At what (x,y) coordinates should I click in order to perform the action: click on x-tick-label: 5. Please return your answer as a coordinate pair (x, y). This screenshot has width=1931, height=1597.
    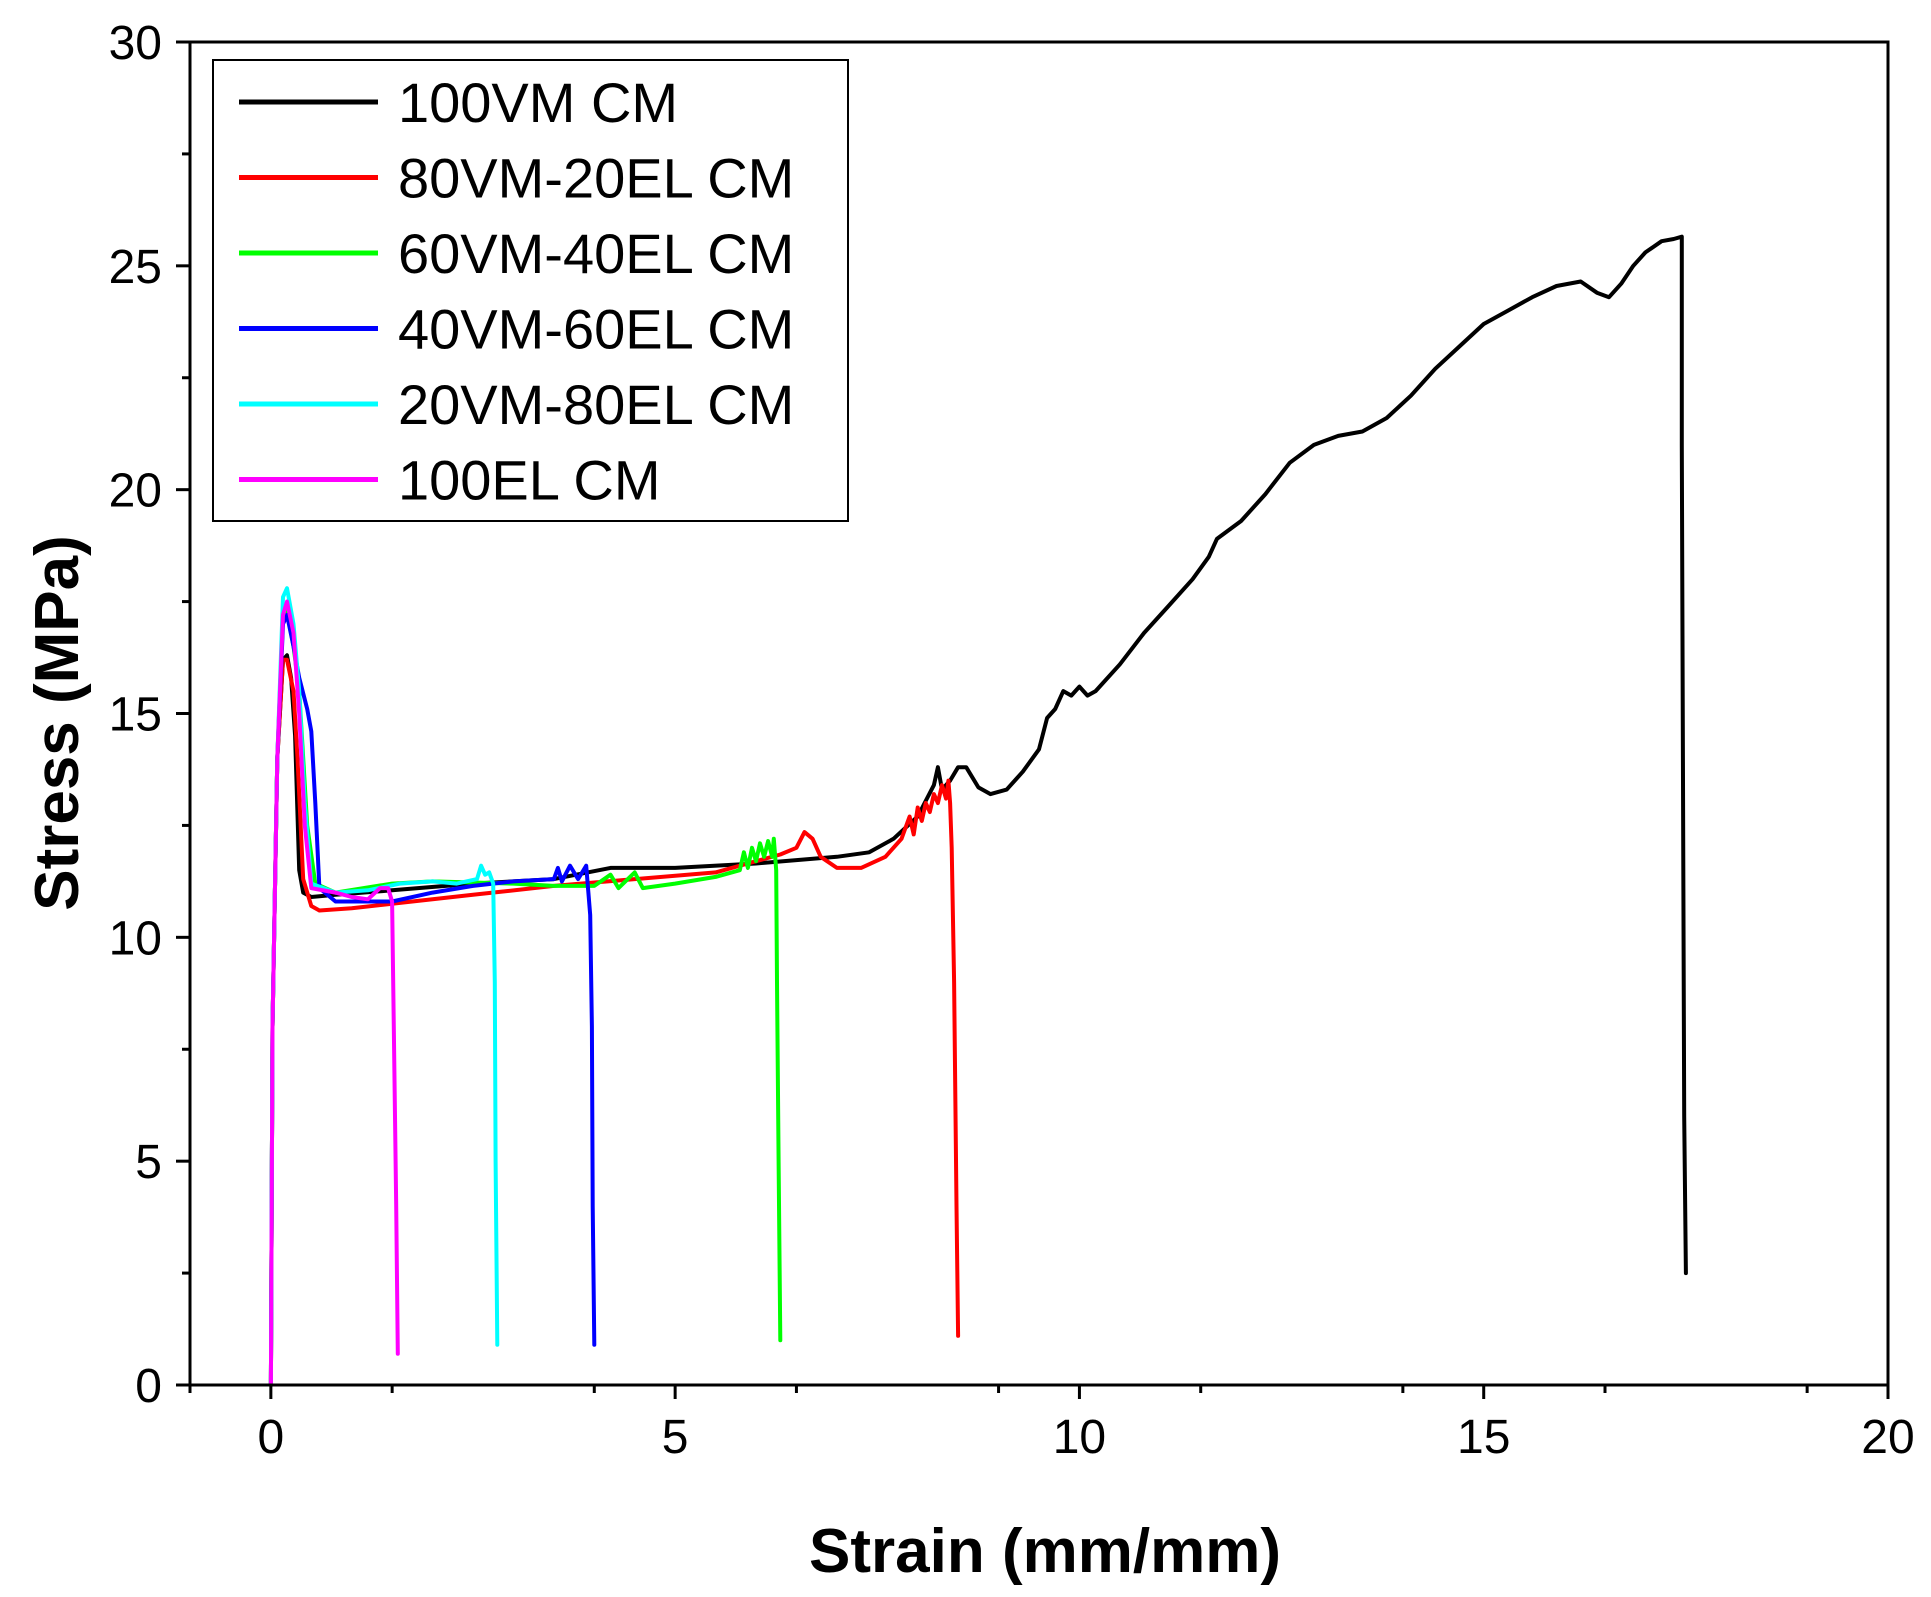
    Looking at the image, I should click on (675, 1437).